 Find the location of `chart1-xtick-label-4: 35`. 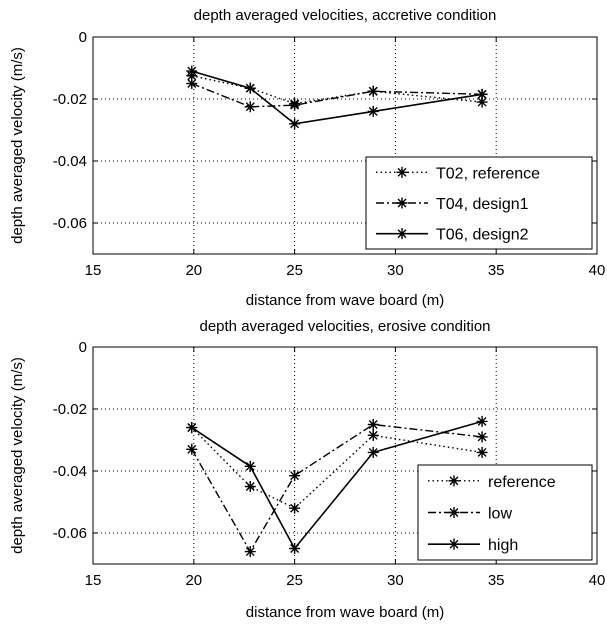

chart1-xtick-label-4: 35 is located at coordinates (496, 270).